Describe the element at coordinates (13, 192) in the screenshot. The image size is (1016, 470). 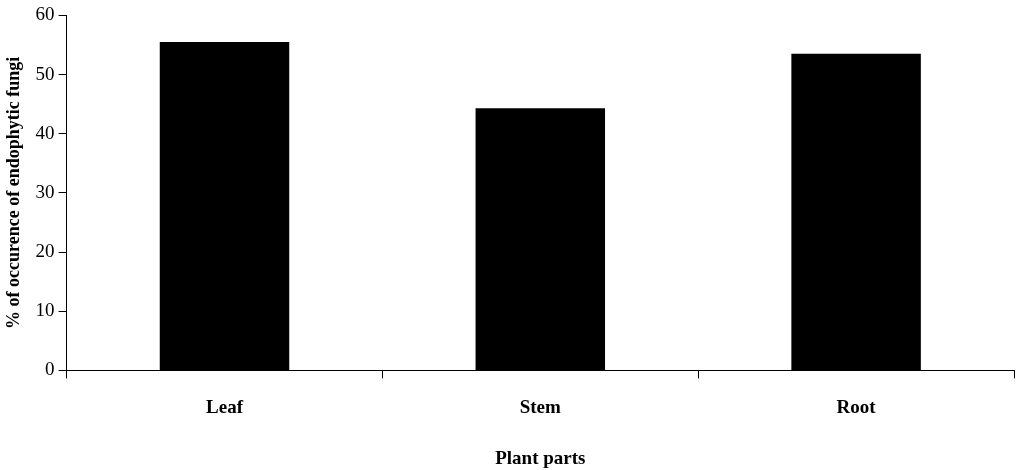
I see `y-axis-title: % of occurence of endophytic fungi` at that location.